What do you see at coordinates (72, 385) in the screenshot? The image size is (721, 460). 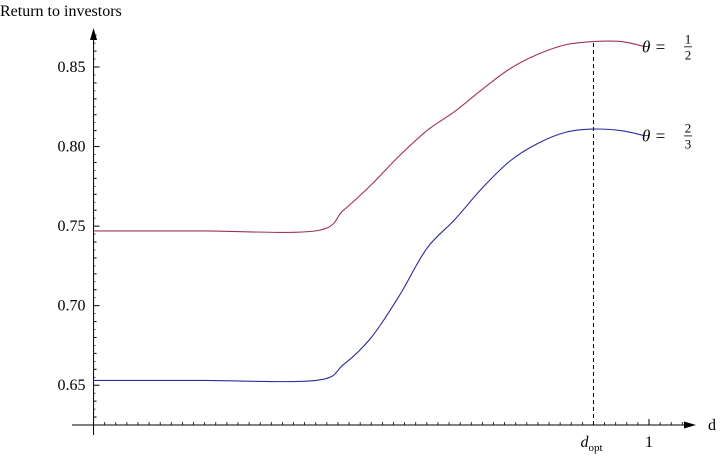 I see `y-tick-label: 0.65` at bounding box center [72, 385].